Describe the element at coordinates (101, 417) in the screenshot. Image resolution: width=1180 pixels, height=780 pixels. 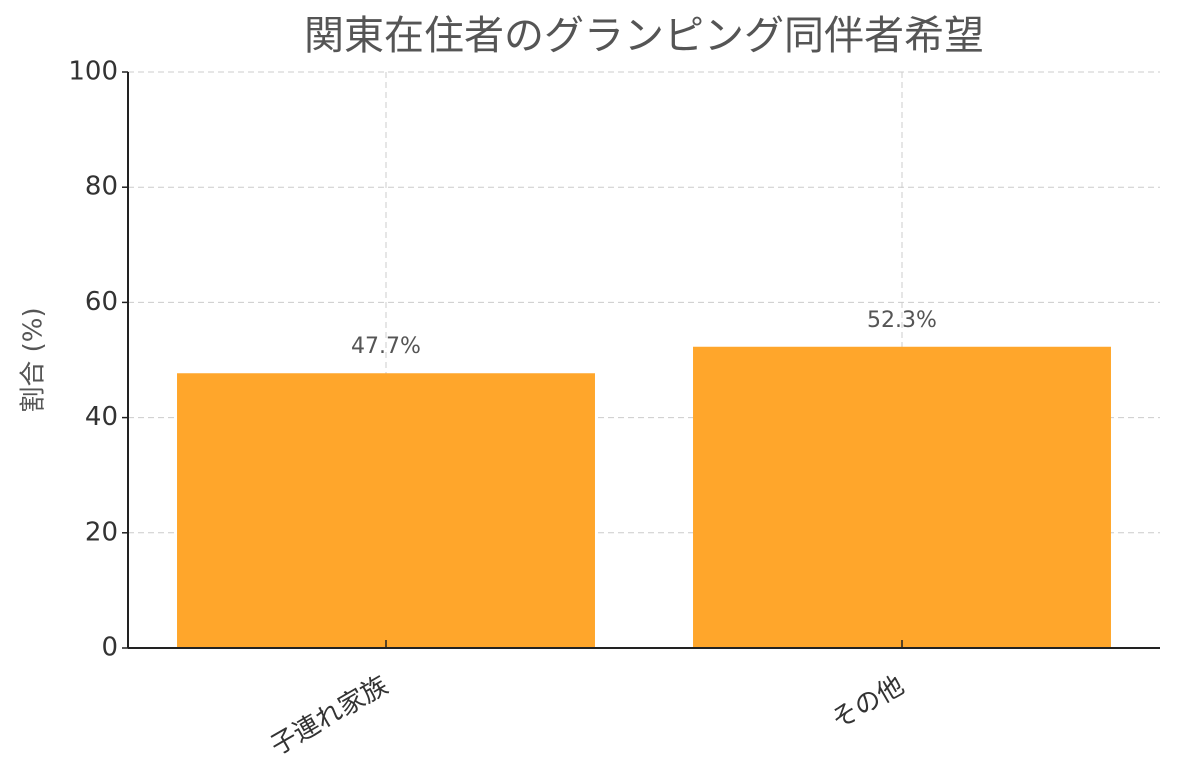
I see `y-tick-label: 40` at that location.